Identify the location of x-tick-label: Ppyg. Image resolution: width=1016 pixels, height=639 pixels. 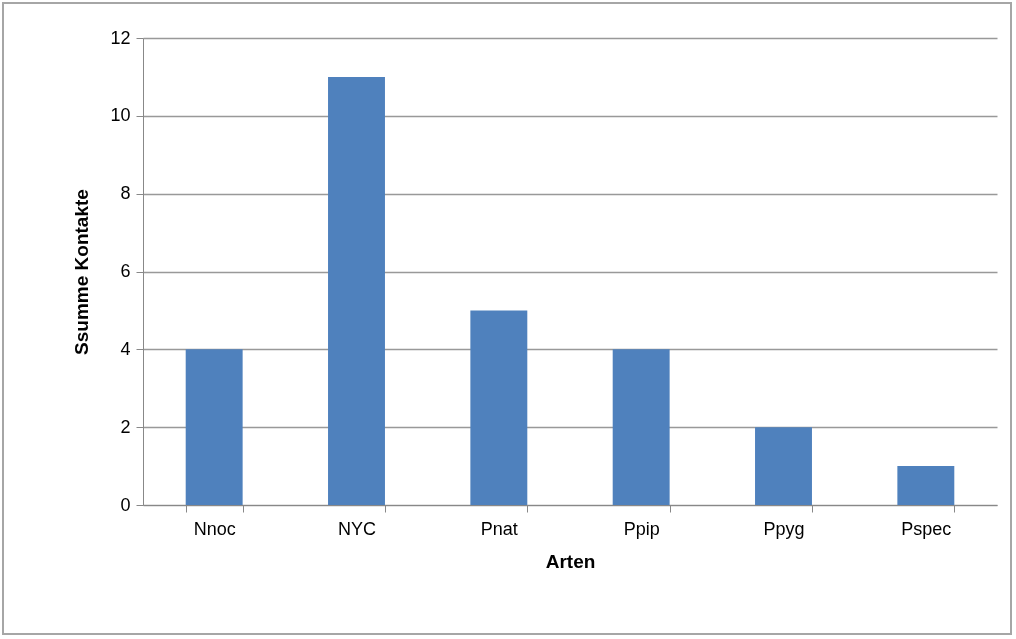
(784, 528).